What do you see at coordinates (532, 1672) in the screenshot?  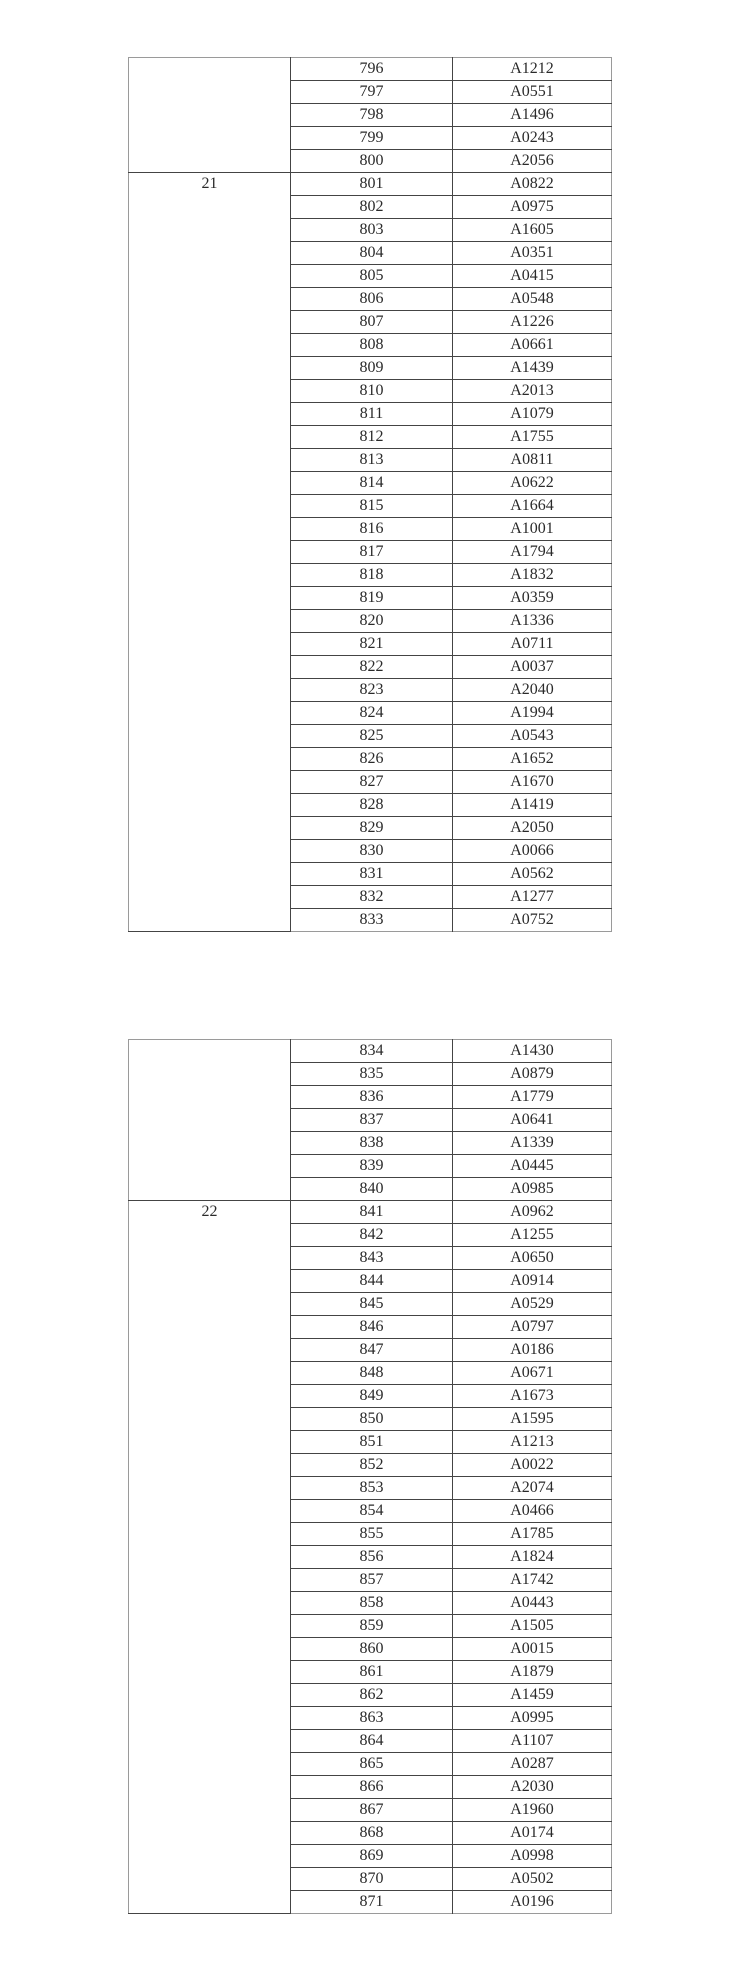 I see `code-cell: A1879` at bounding box center [532, 1672].